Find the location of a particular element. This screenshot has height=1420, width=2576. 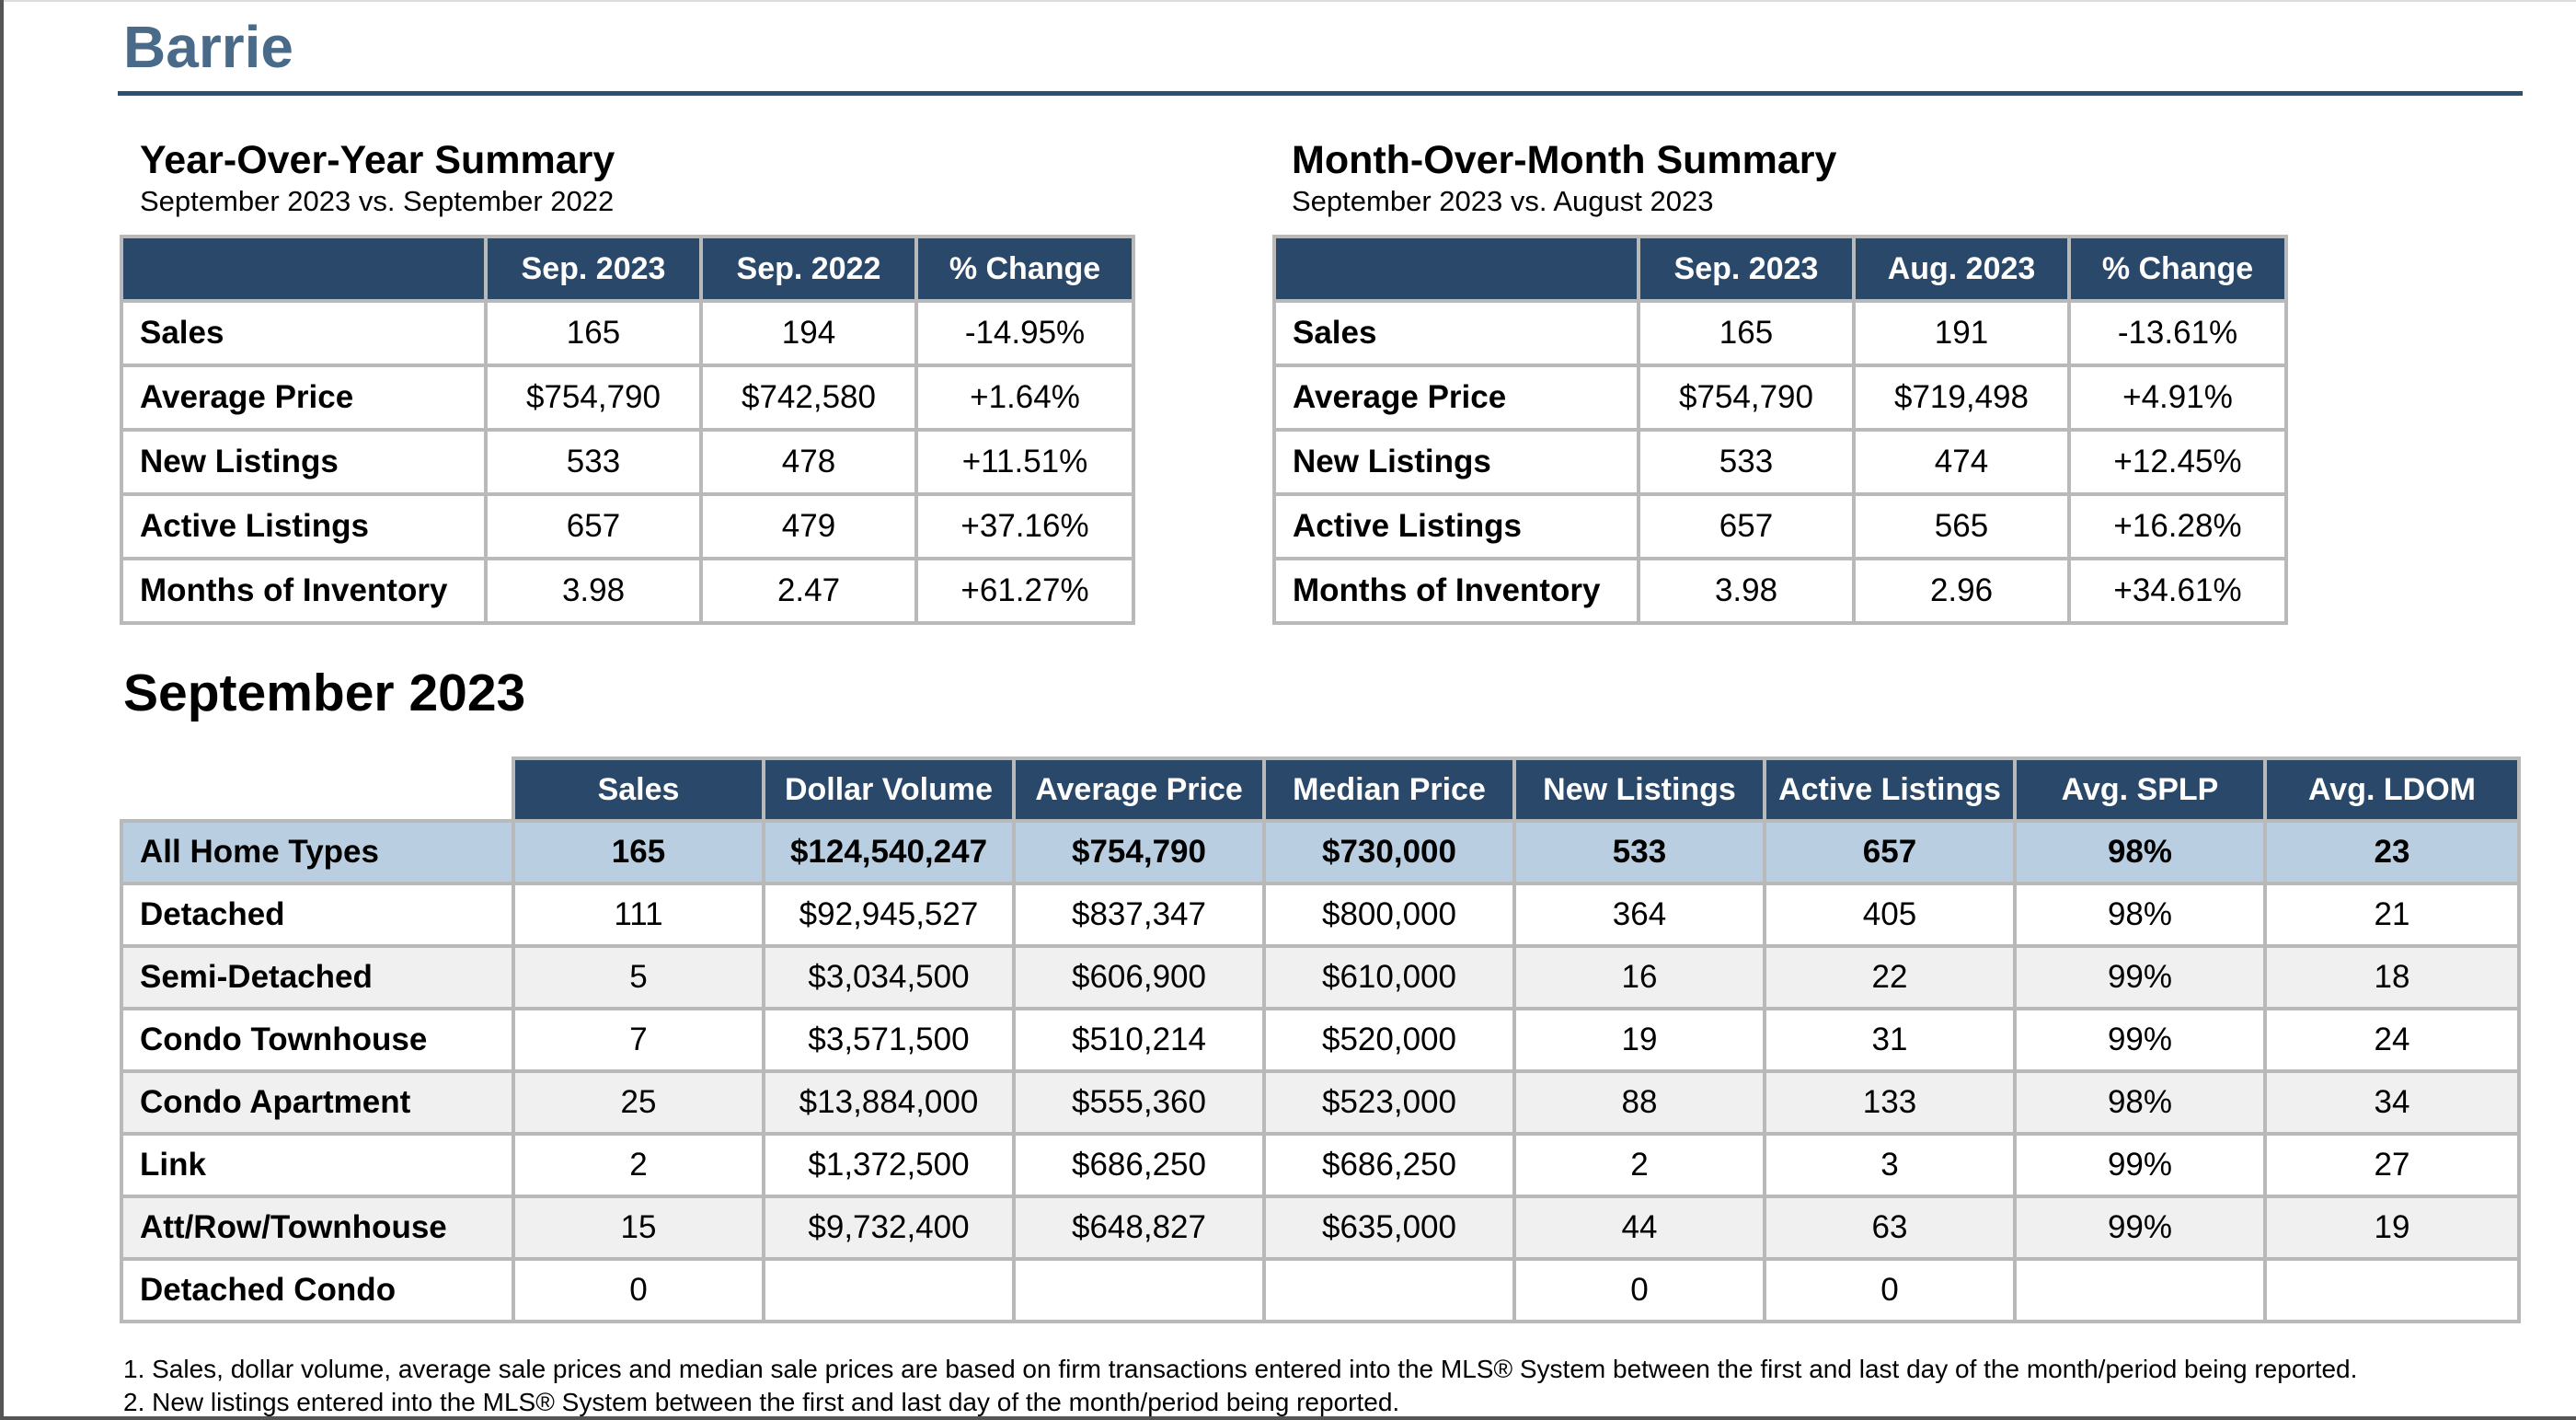

monthly-row: Detached Condo 0 0 0 is located at coordinates (1320, 1290).